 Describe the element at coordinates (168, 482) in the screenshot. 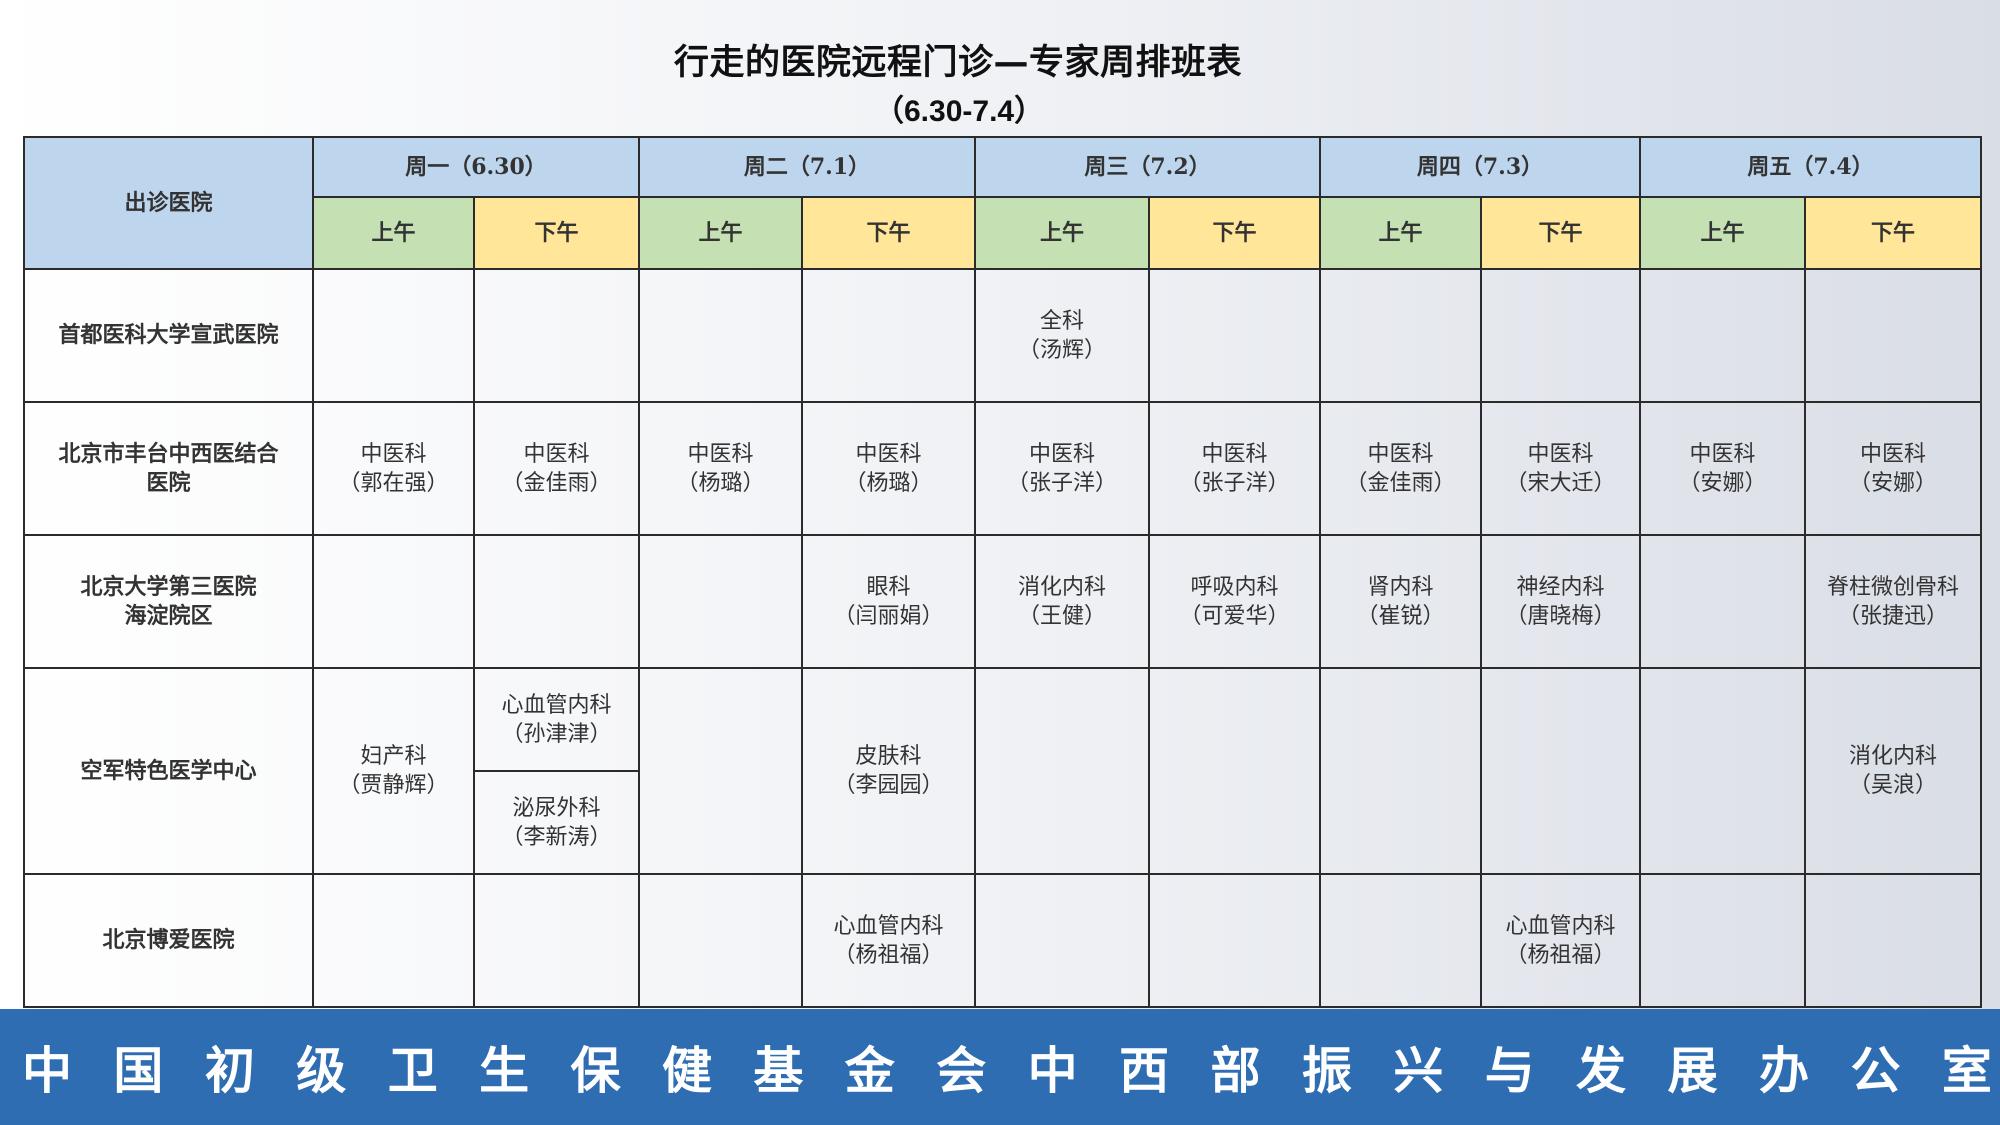

I see `cell-text: 医院` at that location.